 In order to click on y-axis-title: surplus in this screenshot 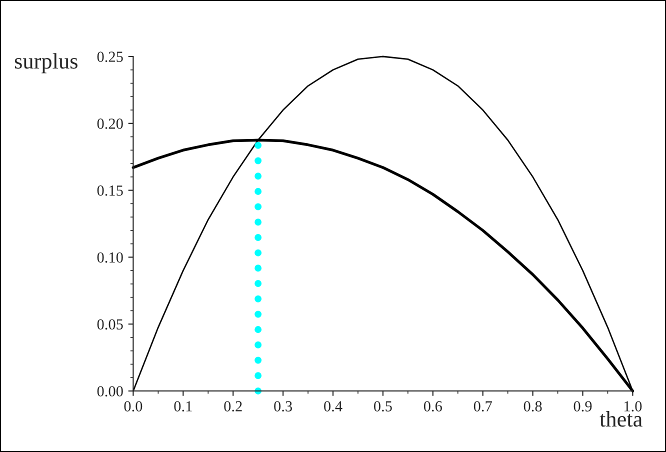, I will do `click(46, 63)`.